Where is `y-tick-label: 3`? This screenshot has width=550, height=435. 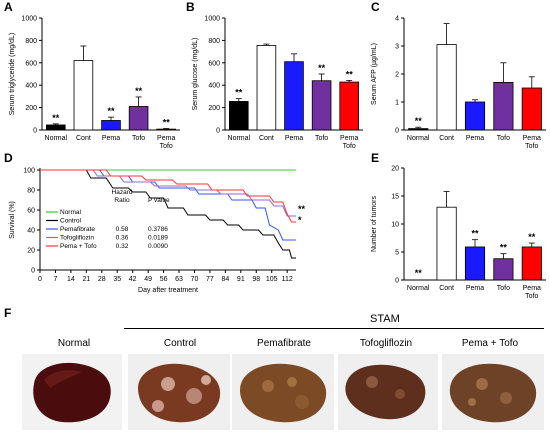 y-tick-label: 3 is located at coordinates (397, 47).